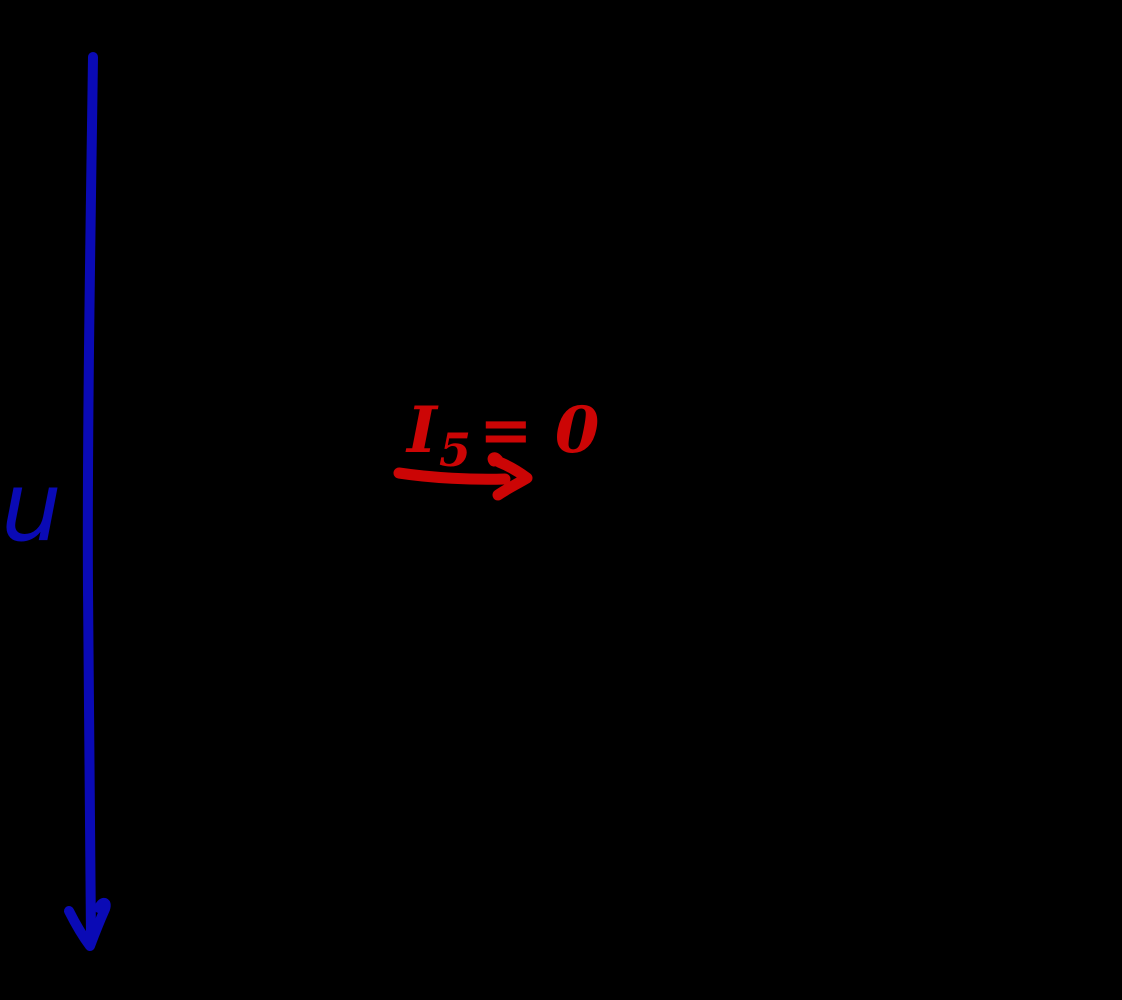 The image size is (1122, 1000). Describe the element at coordinates (455, 450) in the screenshot. I see `current-subscript: 5` at that location.